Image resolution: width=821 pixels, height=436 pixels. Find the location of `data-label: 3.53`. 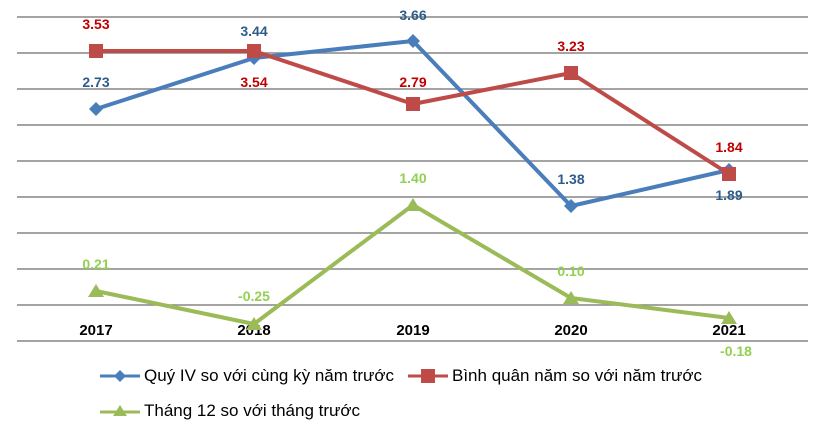

data-label: 3.53 is located at coordinates (95, 24).